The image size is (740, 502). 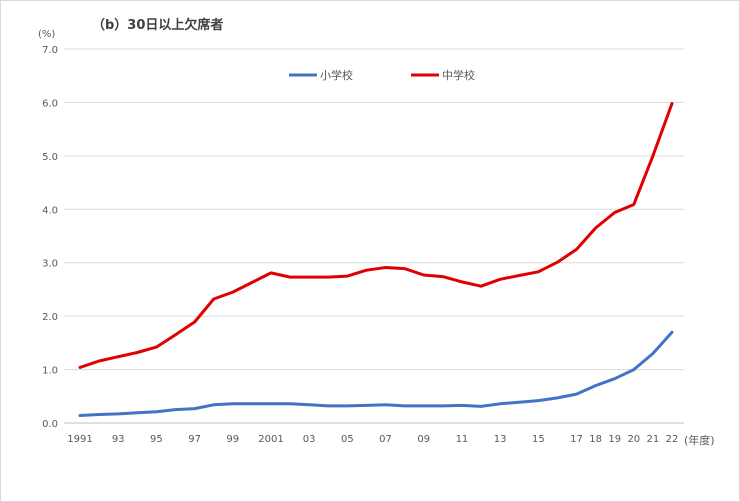 What do you see at coordinates (423, 439) in the screenshot?
I see `x-tick-label: 09` at bounding box center [423, 439].